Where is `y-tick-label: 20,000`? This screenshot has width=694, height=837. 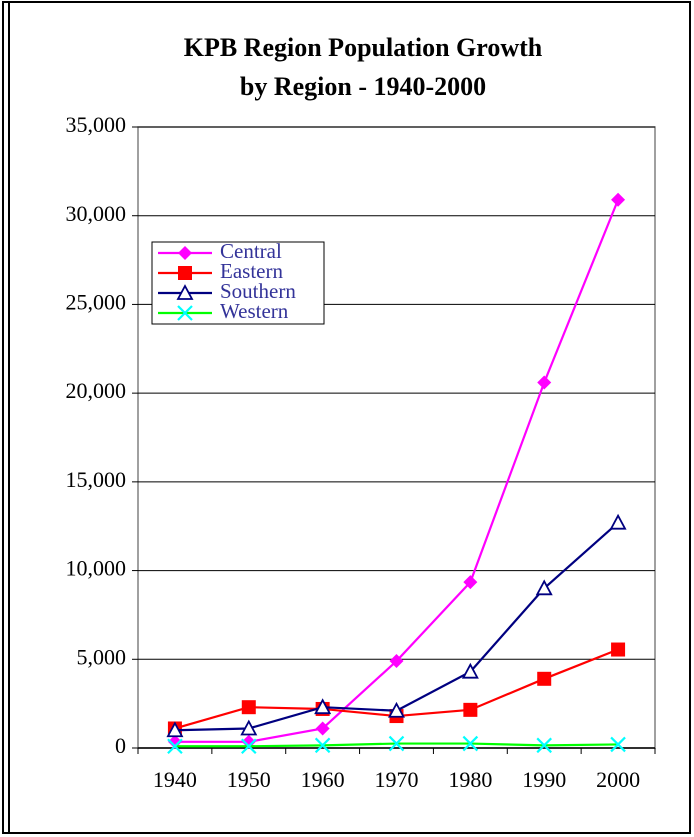
y-tick-label: 20,000 is located at coordinates (96, 390).